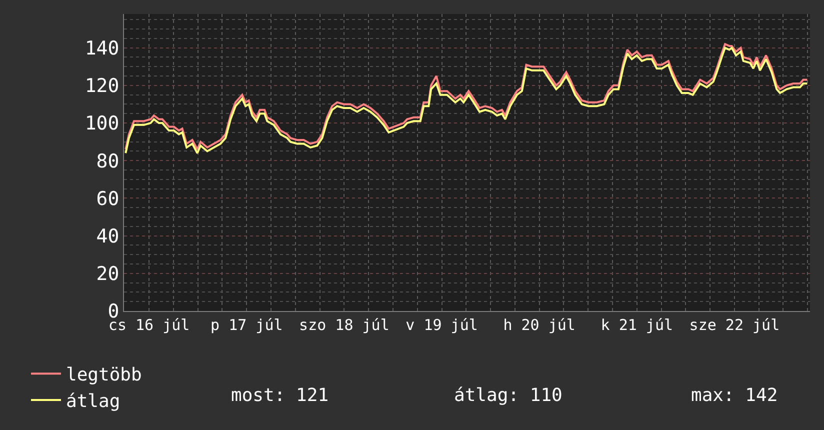 The width and height of the screenshot is (824, 430). What do you see at coordinates (280, 395) in the screenshot?
I see `text: most: 121` at bounding box center [280, 395].